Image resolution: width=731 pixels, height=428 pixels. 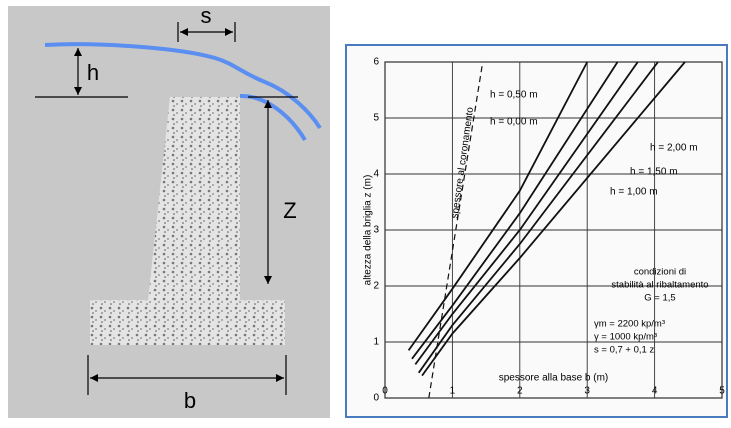 I want to click on y-tick-label: 4, so click(x=376, y=174).